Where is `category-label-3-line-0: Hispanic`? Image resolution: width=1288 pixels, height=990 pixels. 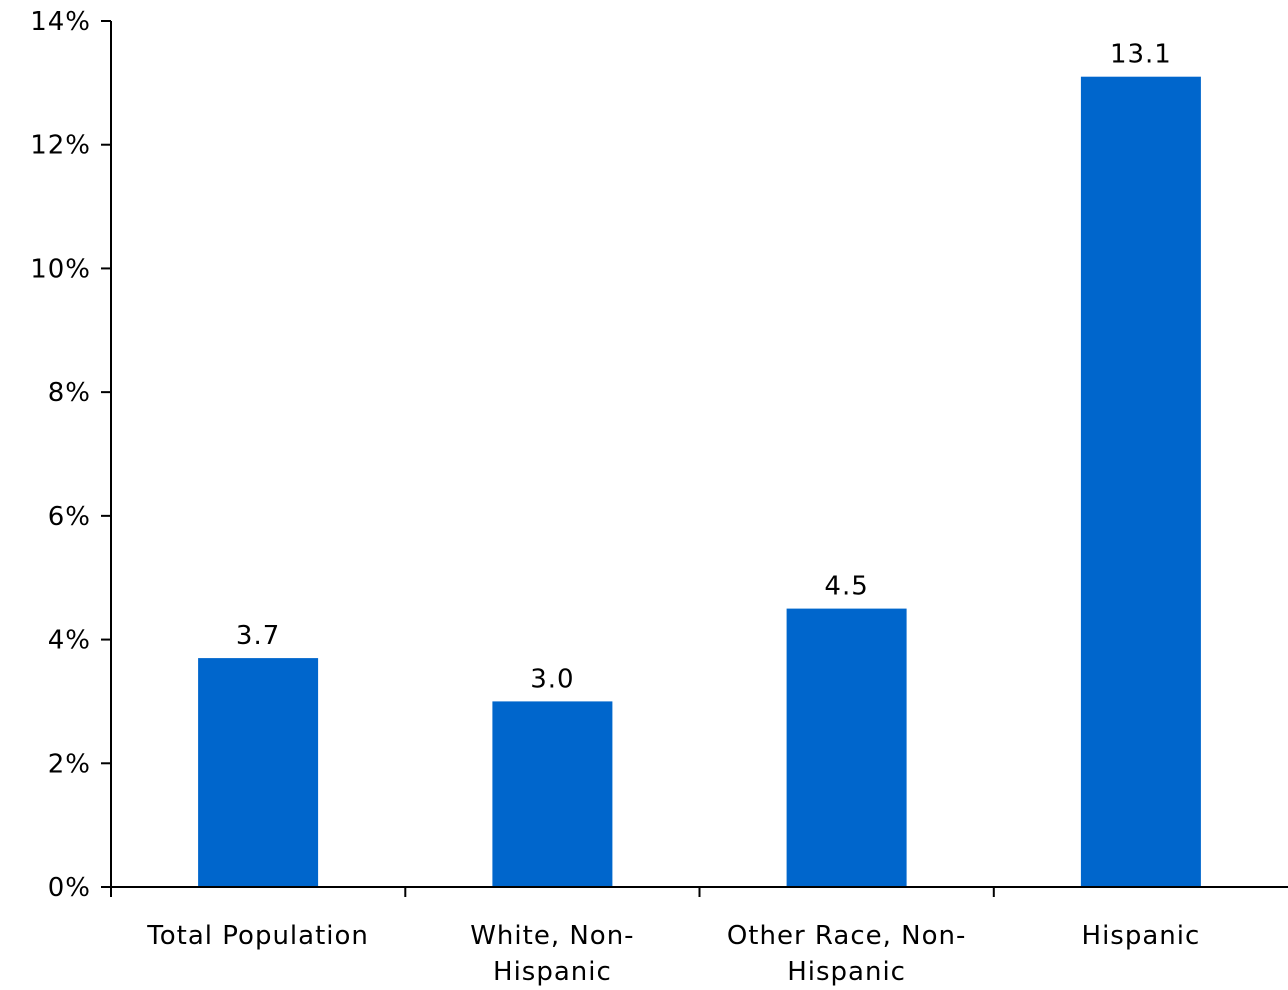 category-label-3-line-0: Hispanic is located at coordinates (1141, 936).